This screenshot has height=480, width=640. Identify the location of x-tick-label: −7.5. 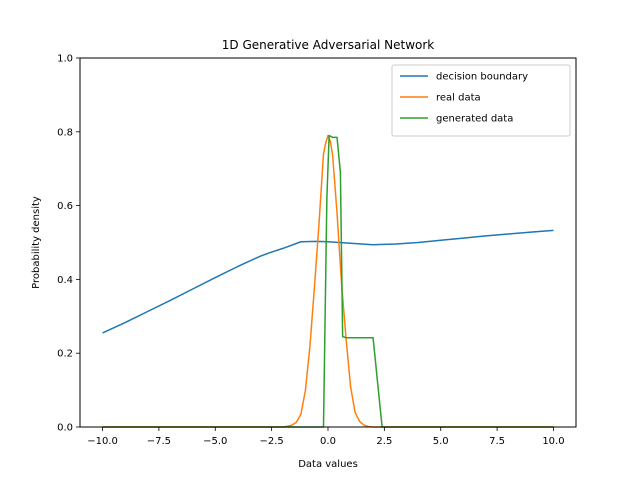
(159, 441).